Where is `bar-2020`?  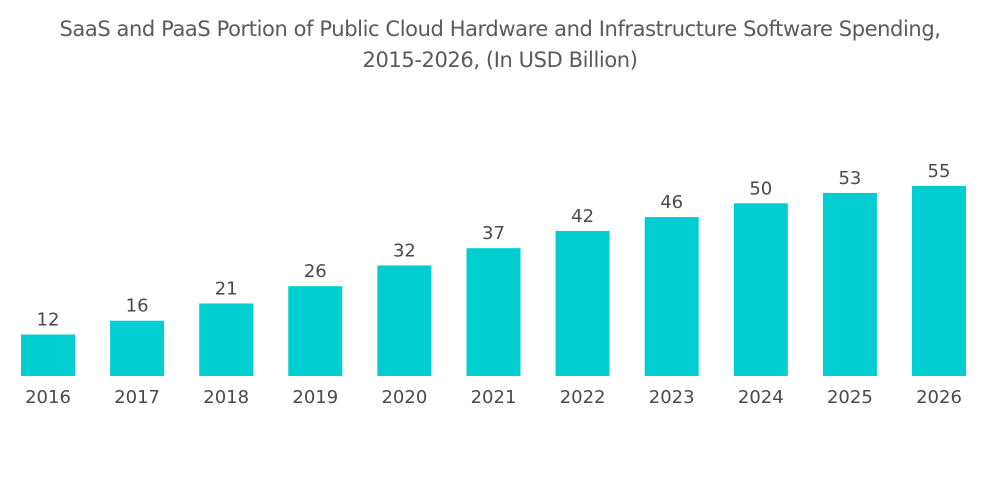 bar-2020 is located at coordinates (404, 320).